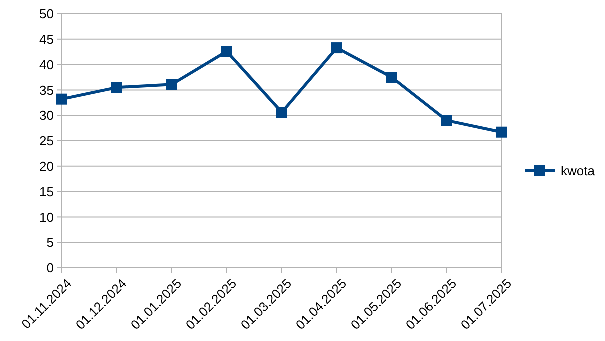 This screenshot has width=605, height=341. I want to click on legend-label: kwota, so click(578, 171).